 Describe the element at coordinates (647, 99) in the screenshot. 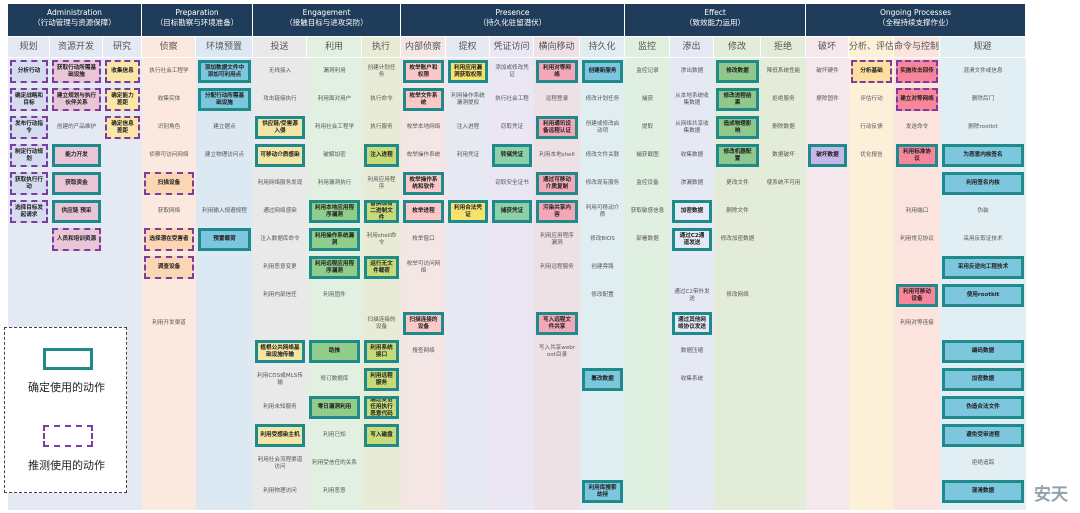

I see `technique-cell: 捕获` at that location.